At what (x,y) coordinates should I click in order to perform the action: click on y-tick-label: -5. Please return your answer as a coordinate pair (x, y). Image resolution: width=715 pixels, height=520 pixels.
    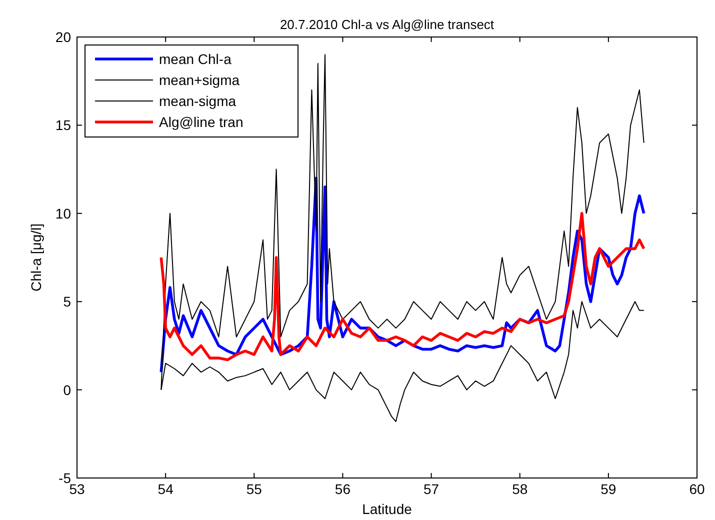
    Looking at the image, I should click on (65, 478).